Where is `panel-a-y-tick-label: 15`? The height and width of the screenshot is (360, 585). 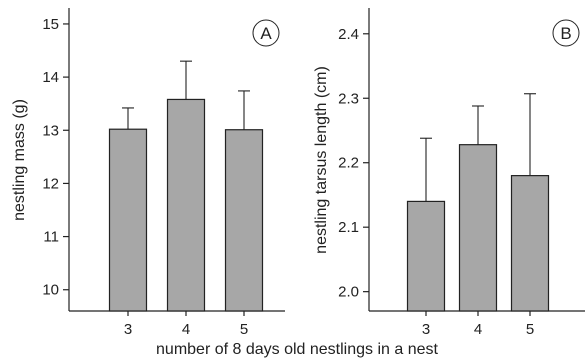
panel-a-y-tick-label: 15 is located at coordinates (50, 24).